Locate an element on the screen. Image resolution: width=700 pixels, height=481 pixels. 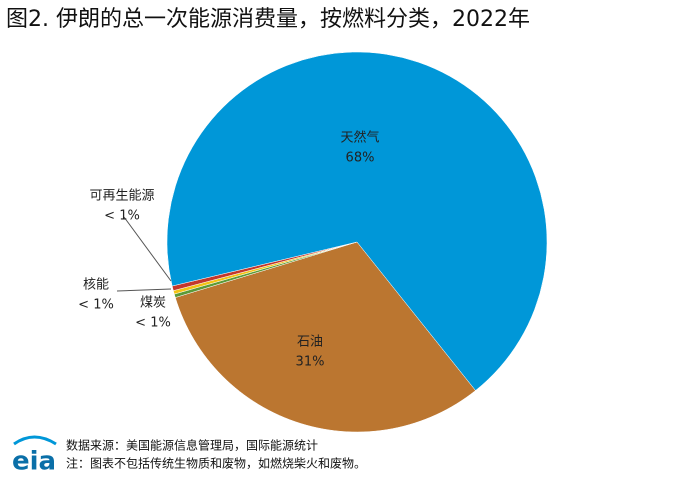
slice-label: 石油 is located at coordinates (310, 342).